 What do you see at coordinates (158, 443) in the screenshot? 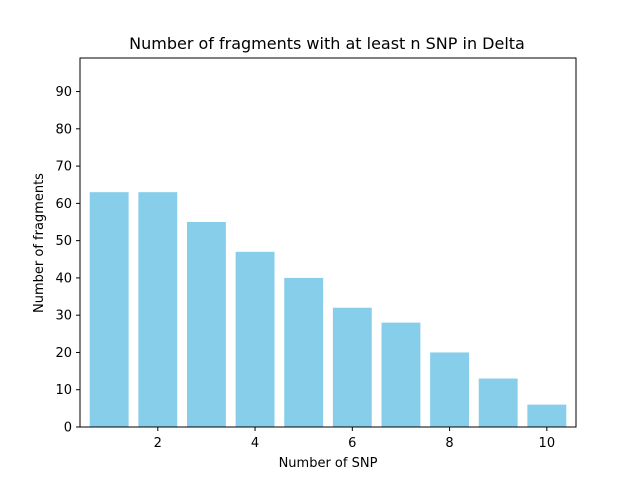
I see `x-tick-label: 2` at bounding box center [158, 443].